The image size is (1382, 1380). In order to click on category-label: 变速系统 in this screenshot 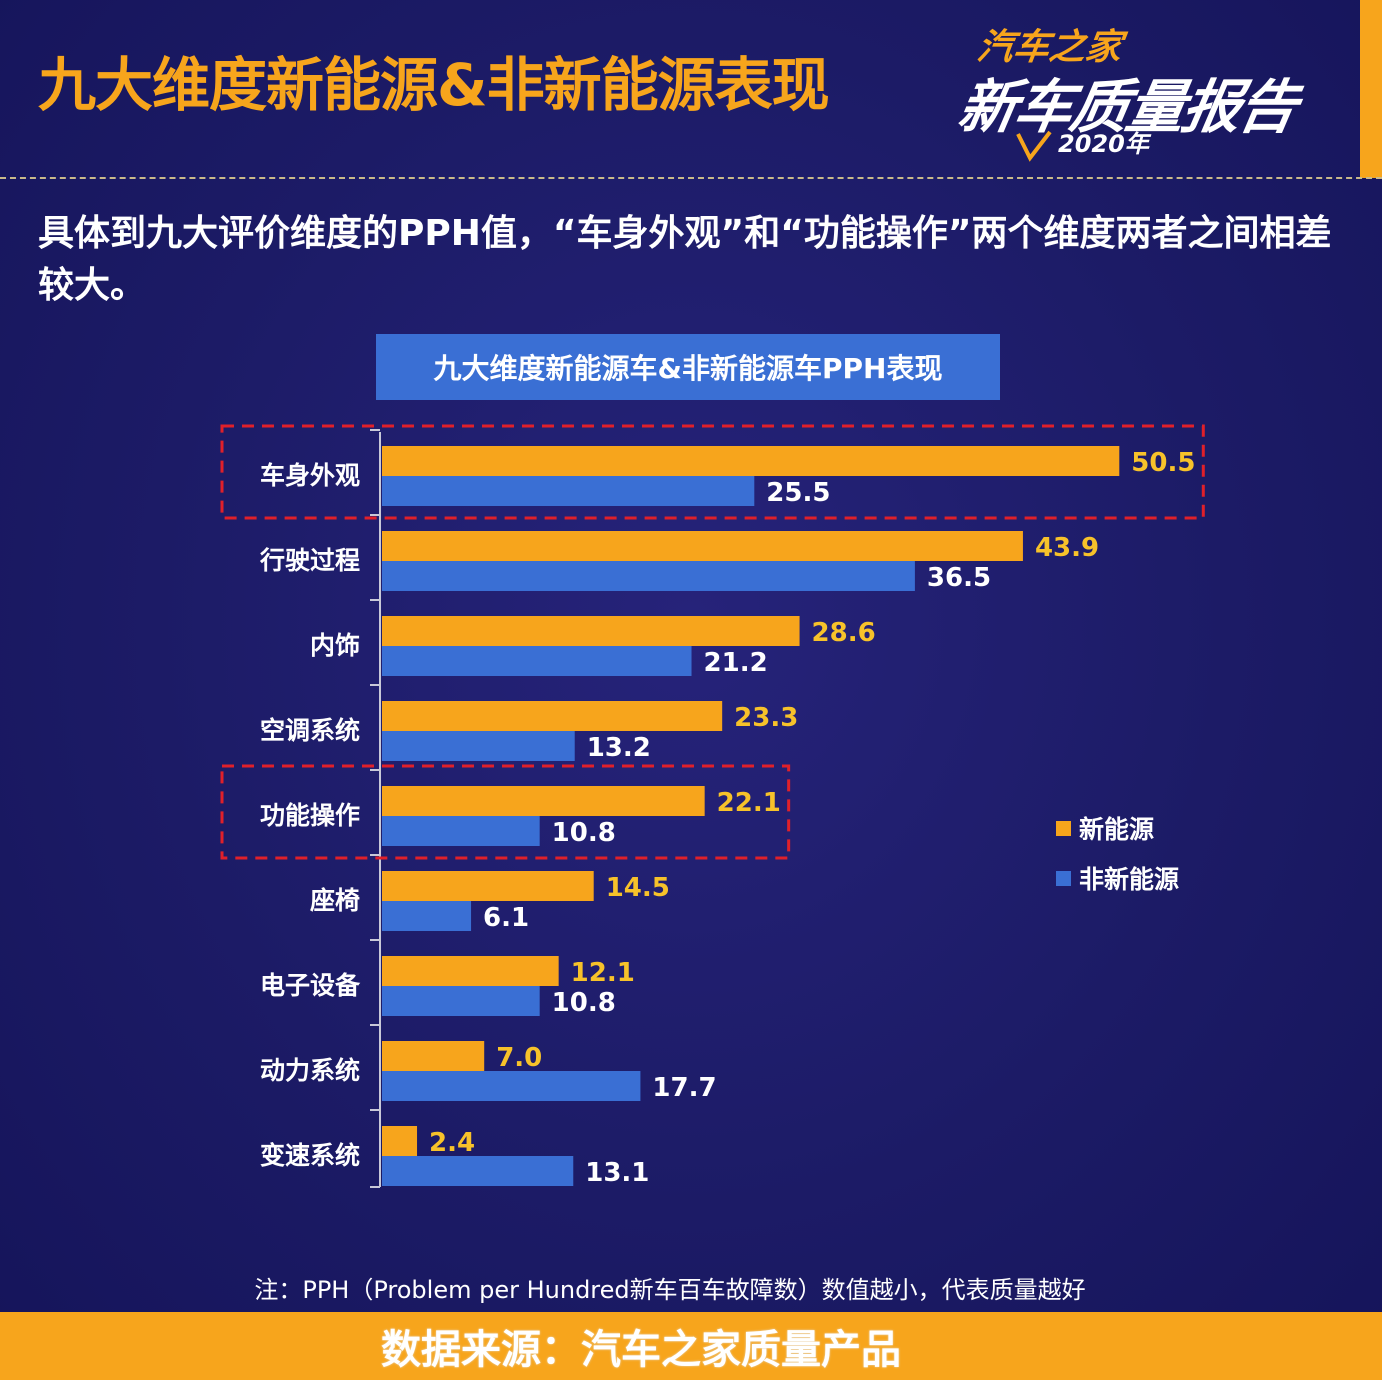, I will do `click(310, 1155)`.